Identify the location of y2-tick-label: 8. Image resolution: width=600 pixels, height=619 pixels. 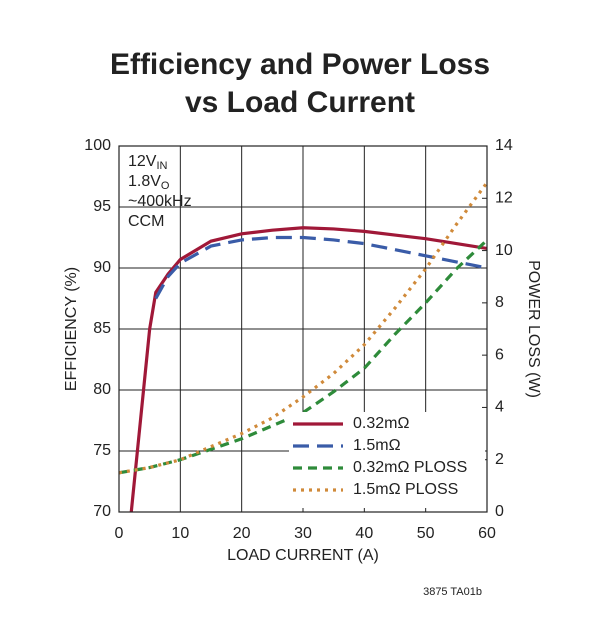
(499, 302).